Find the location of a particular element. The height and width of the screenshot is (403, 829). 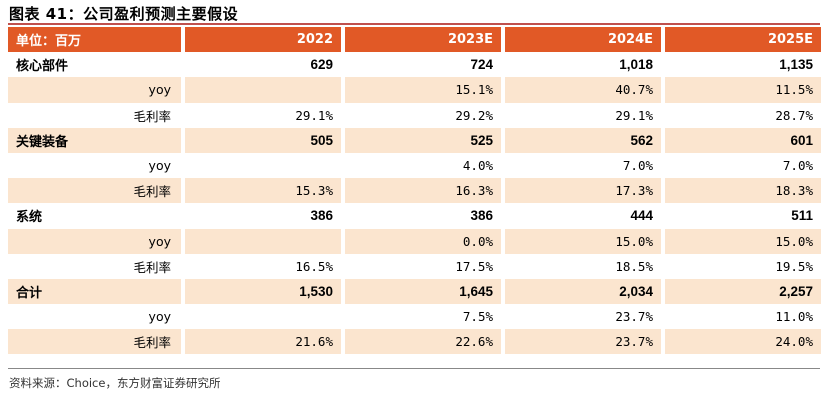

value-cell: 601 is located at coordinates (741, 140).